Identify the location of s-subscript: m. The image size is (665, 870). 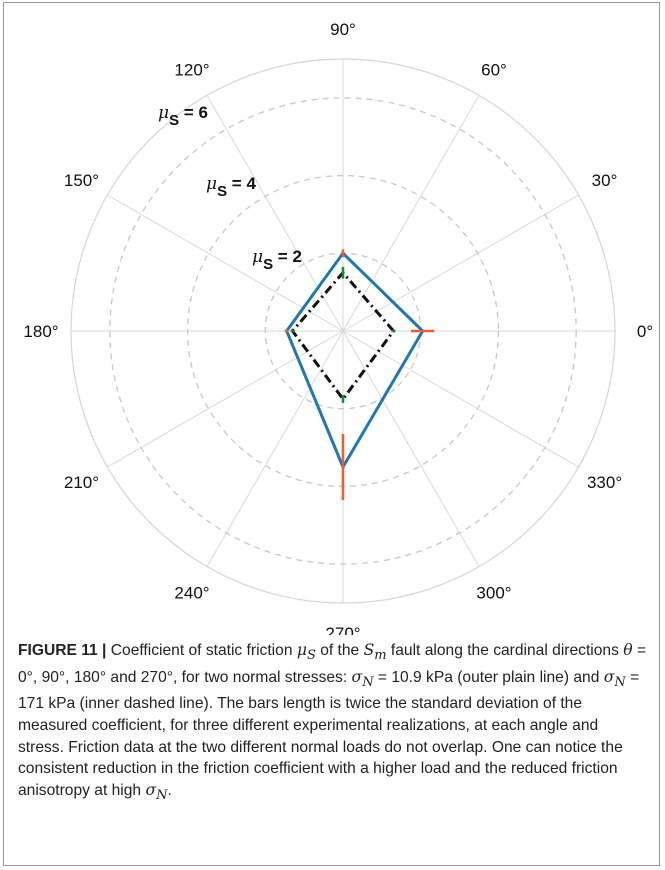
(380, 656).